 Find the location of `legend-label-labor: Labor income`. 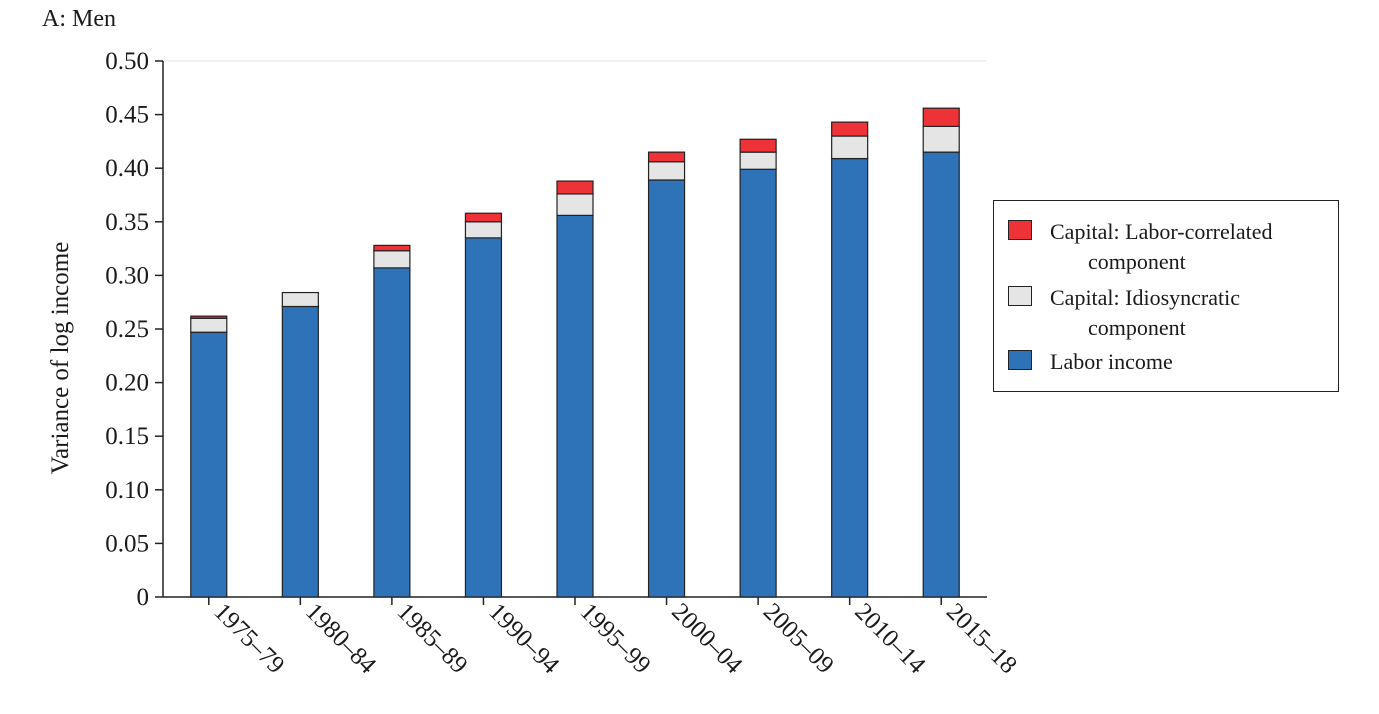

legend-label-labor: Labor income is located at coordinates (1111, 361).